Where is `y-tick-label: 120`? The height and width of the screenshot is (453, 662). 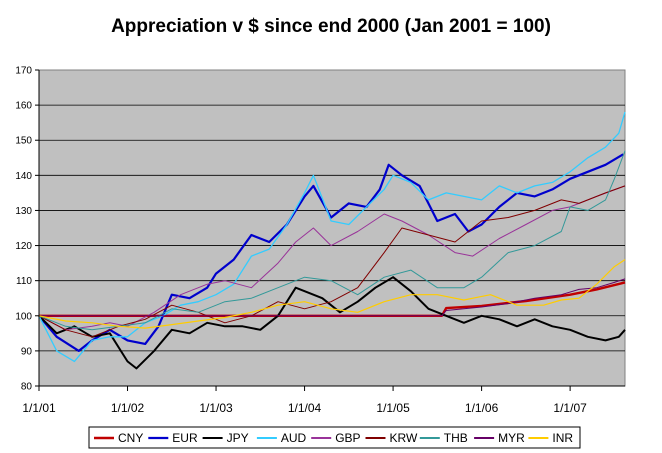
y-tick-label: 120 is located at coordinates (23, 246).